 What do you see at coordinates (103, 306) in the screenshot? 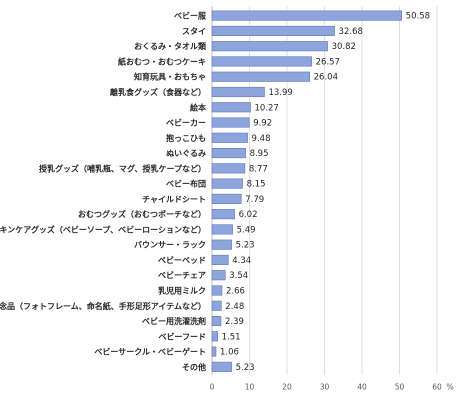
I see `category-label: 記念品（フォトフレーム、命名紙、手形足形アイテムなど）` at bounding box center [103, 306].